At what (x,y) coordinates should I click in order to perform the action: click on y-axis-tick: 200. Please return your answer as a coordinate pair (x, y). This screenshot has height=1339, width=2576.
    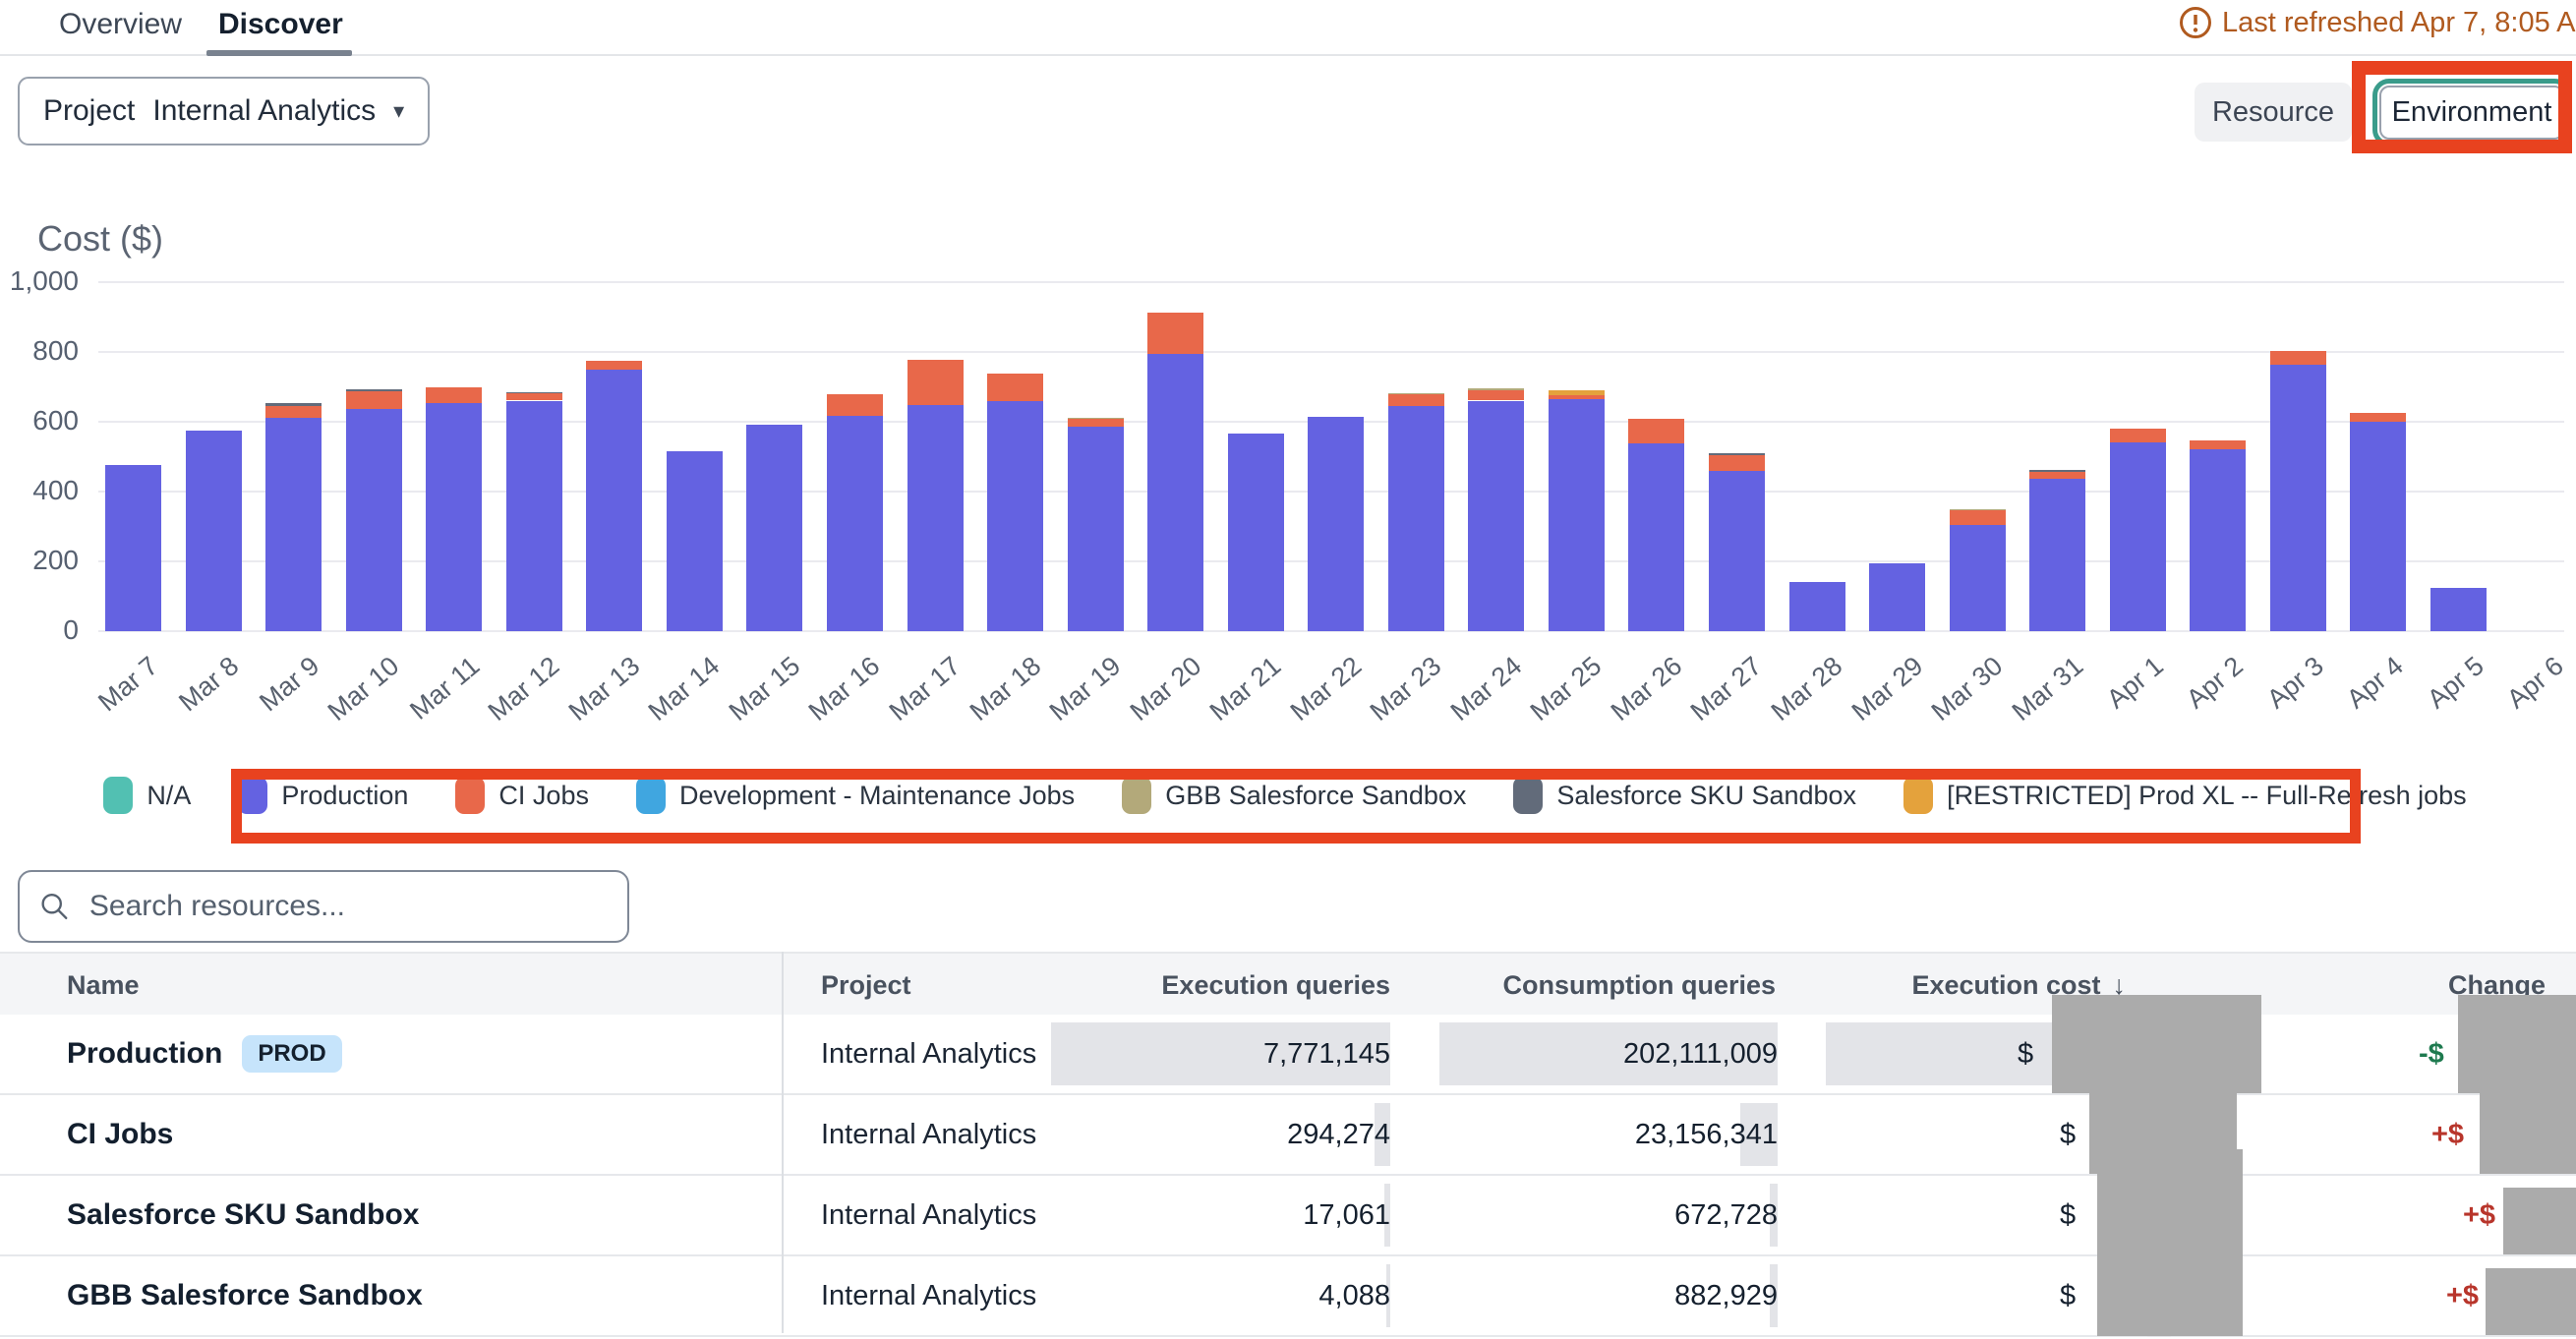
    Looking at the image, I should click on (55, 559).